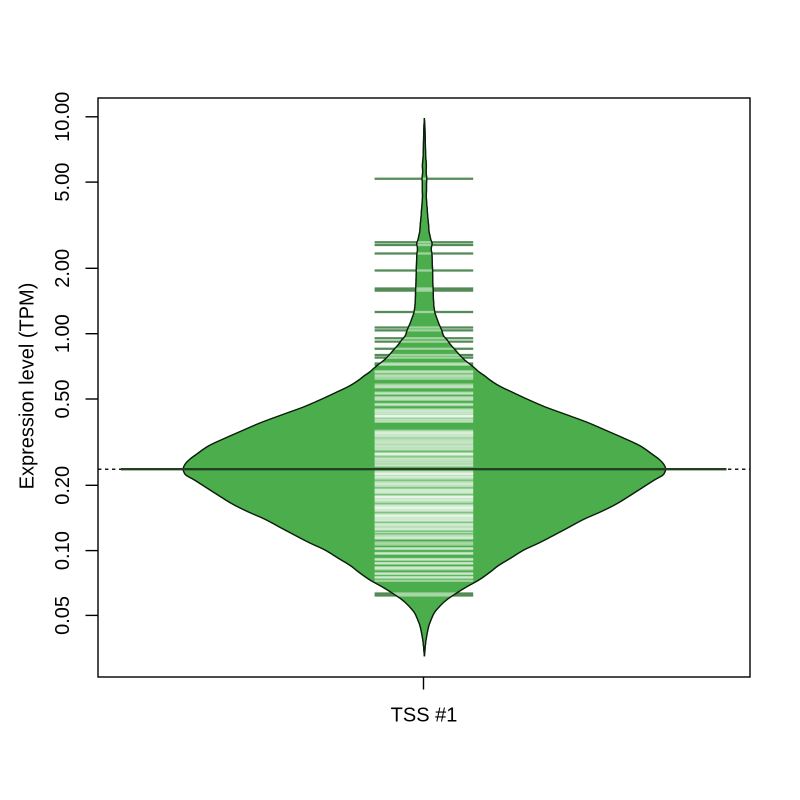 The width and height of the screenshot is (800, 800). Describe the element at coordinates (63, 333) in the screenshot. I see `svg-text: 1.00` at that location.